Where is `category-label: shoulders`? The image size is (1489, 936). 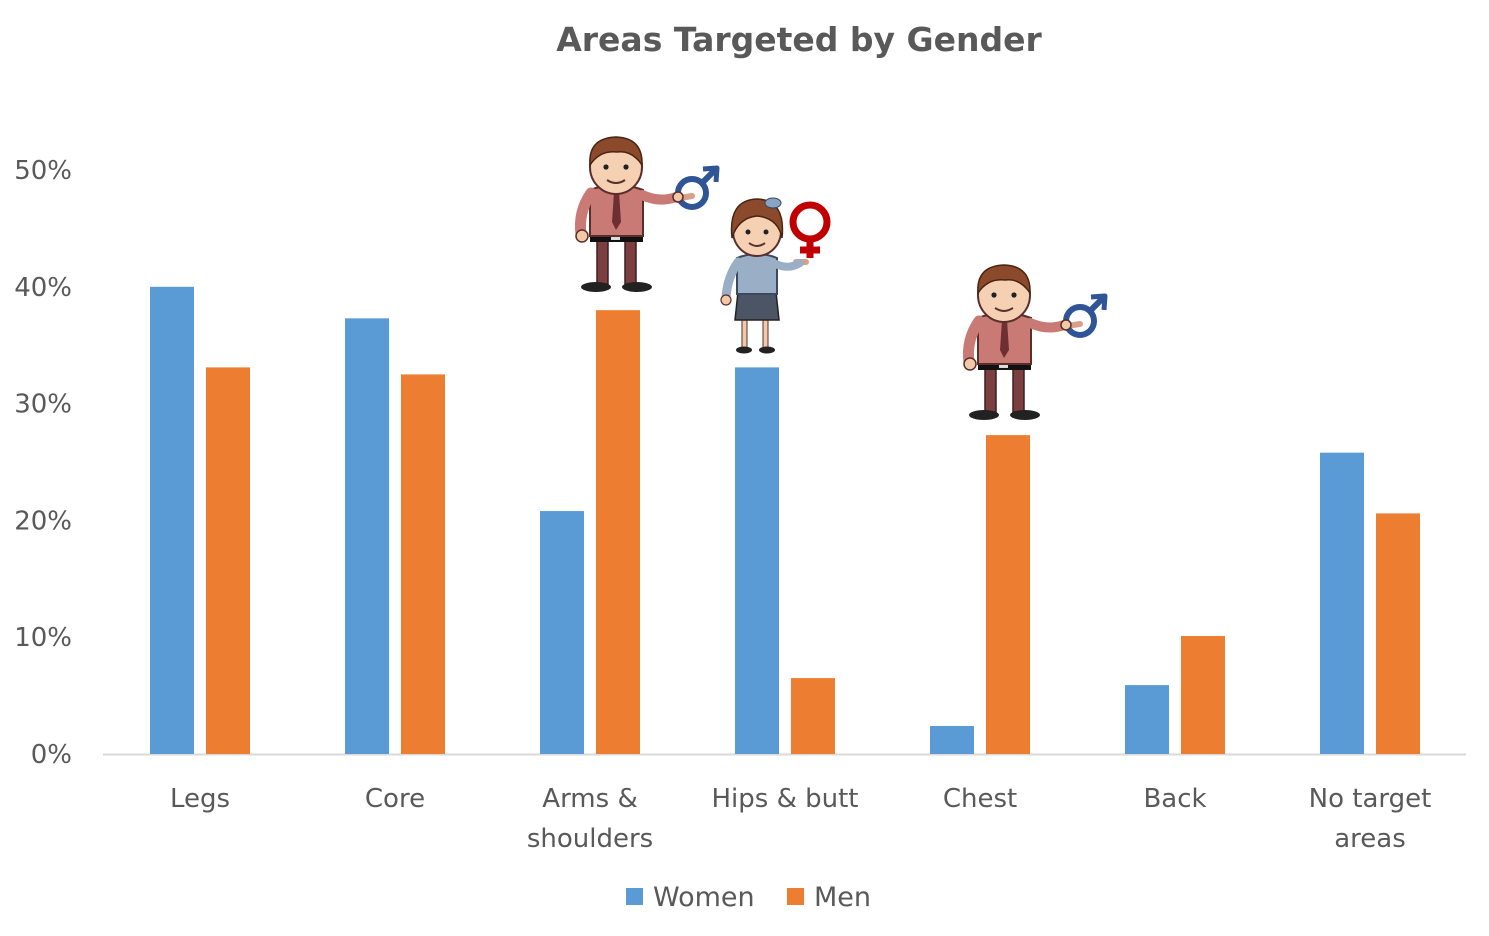
category-label: shoulders is located at coordinates (590, 839).